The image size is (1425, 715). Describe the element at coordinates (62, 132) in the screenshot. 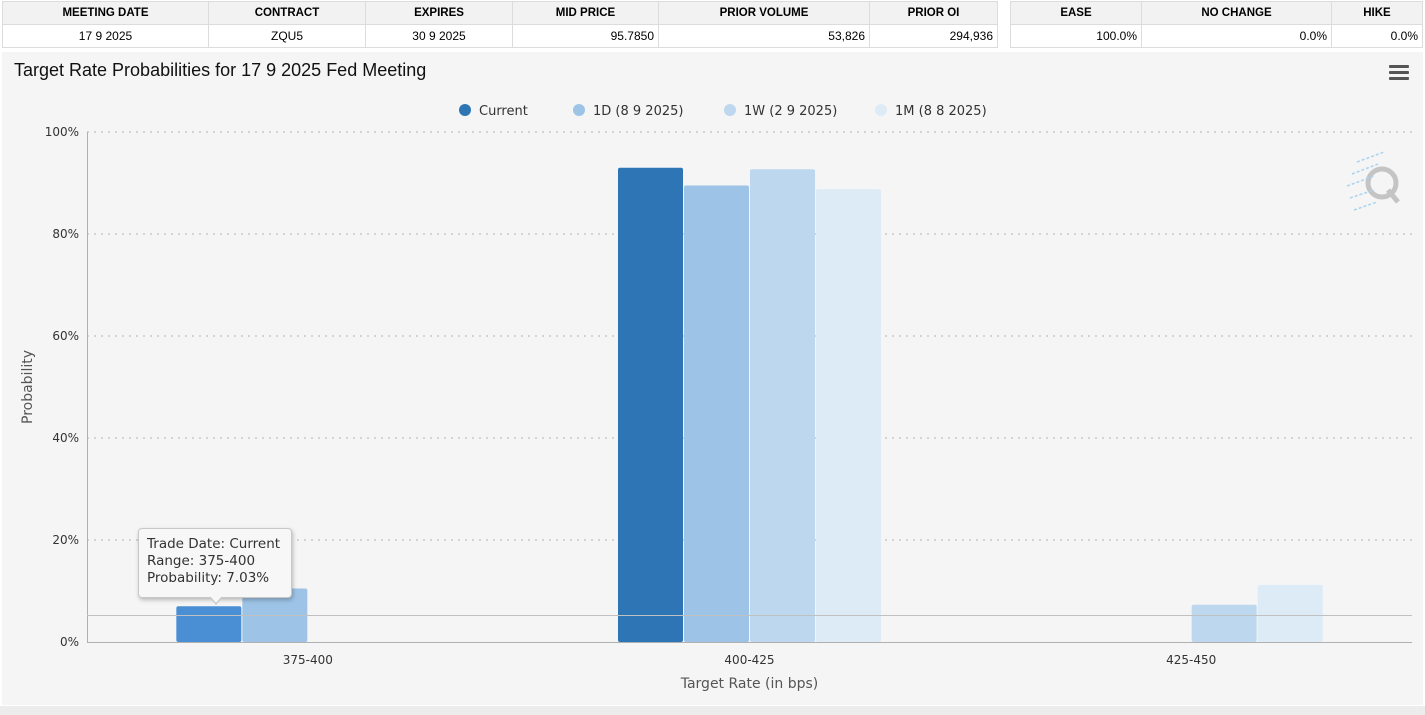

I see `y-tick-label: 100%` at that location.